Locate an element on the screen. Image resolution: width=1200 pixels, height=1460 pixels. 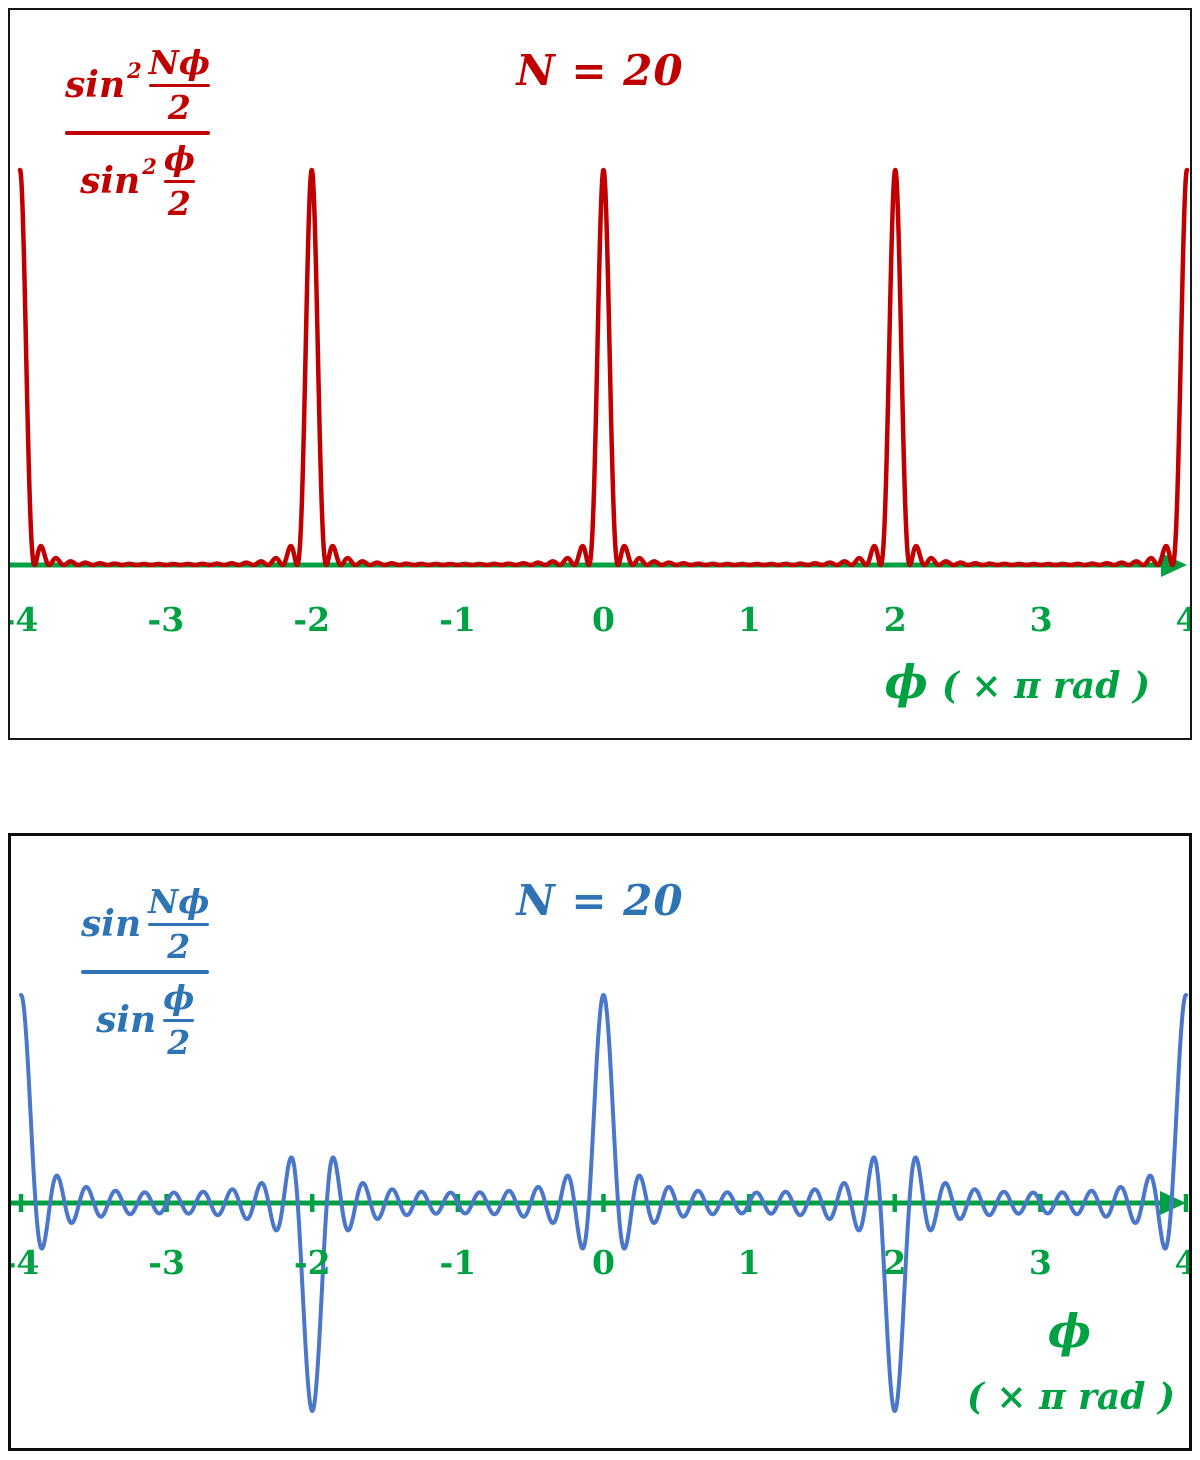
x-axis-label: ϕ ( × π rad ) is located at coordinates (1018, 682).